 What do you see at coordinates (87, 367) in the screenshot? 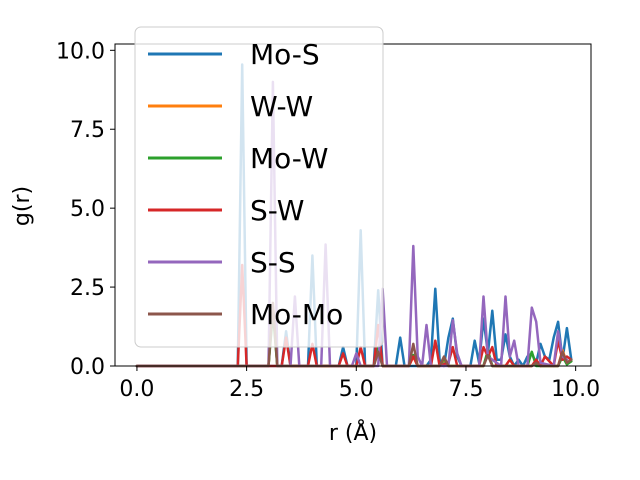
I see `y-tick-label: 0.0` at bounding box center [87, 367].